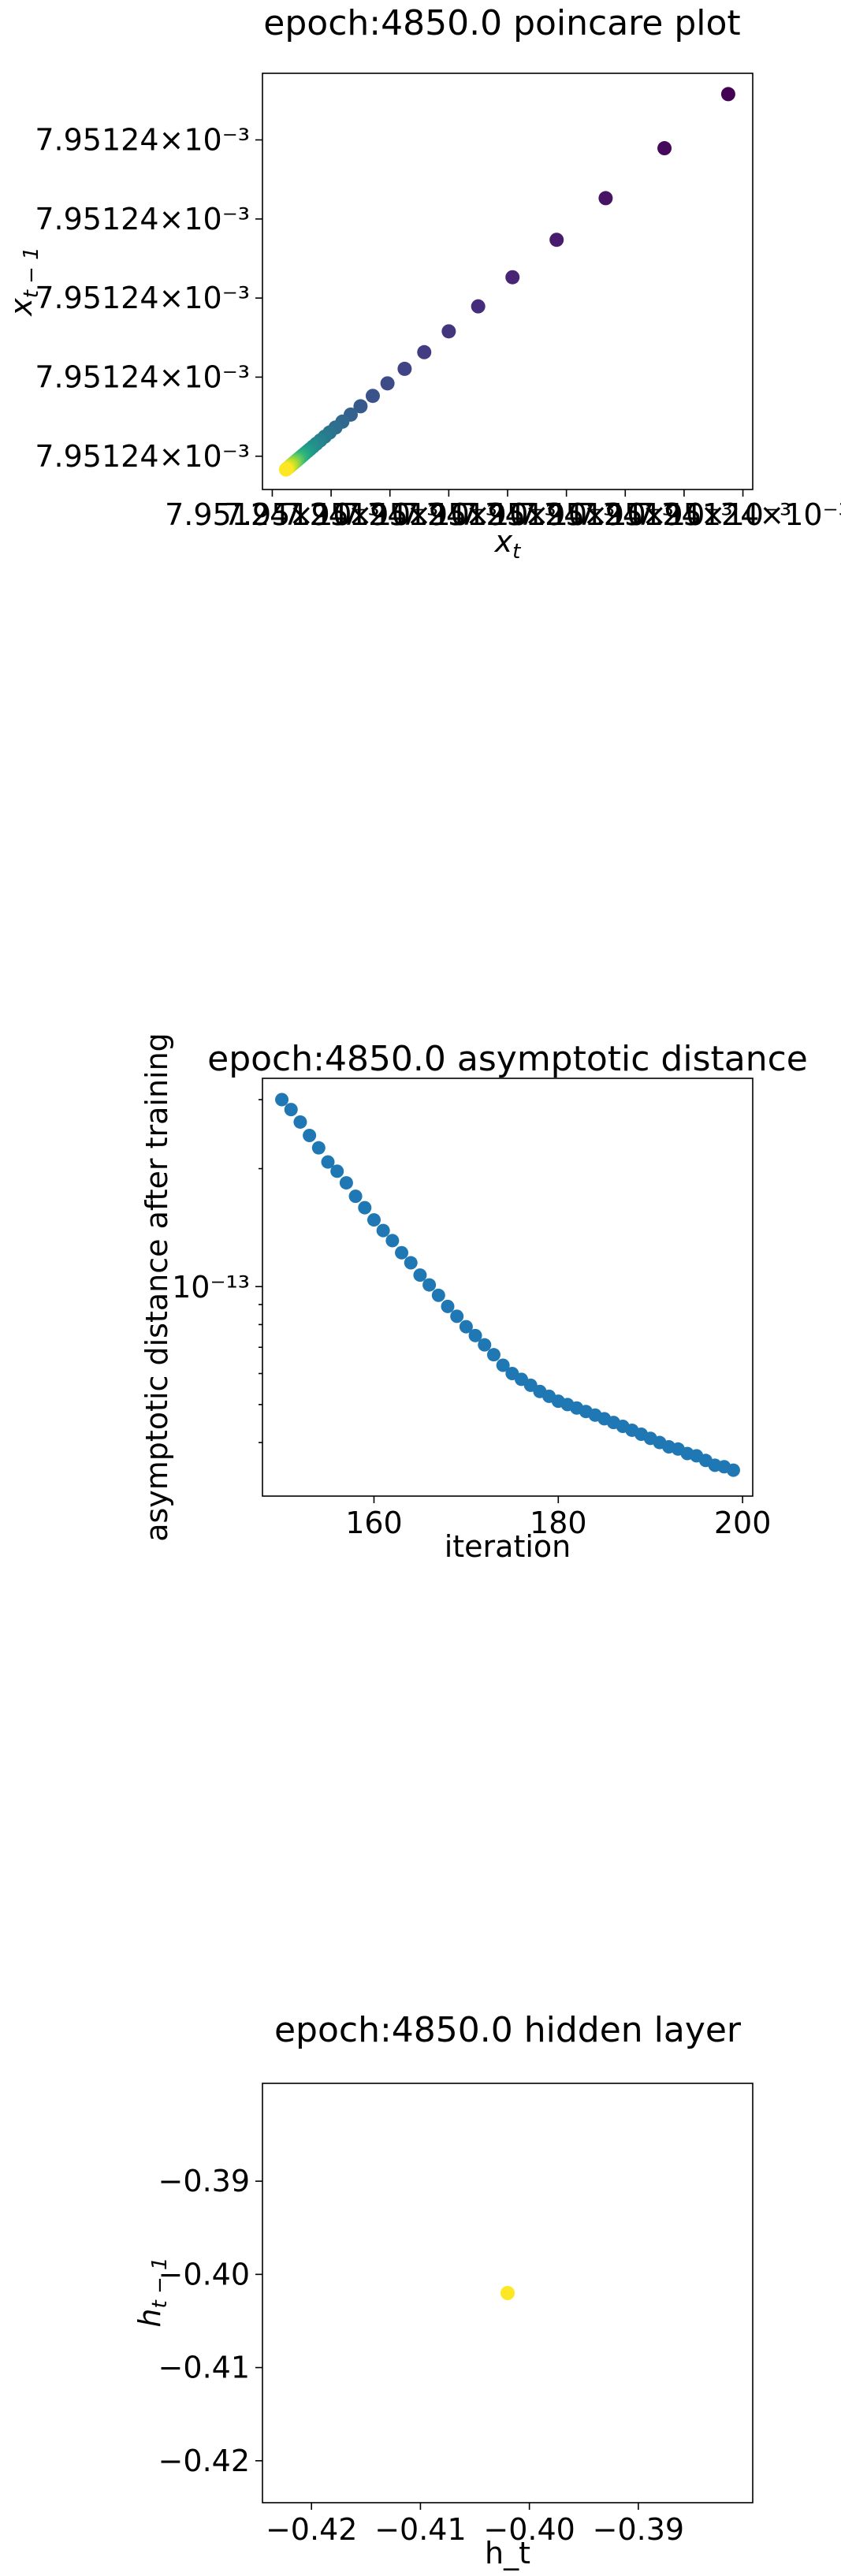 The width and height of the screenshot is (841, 2576). I want to click on hidden-layer-x-tick-label: −0.39, so click(639, 2529).